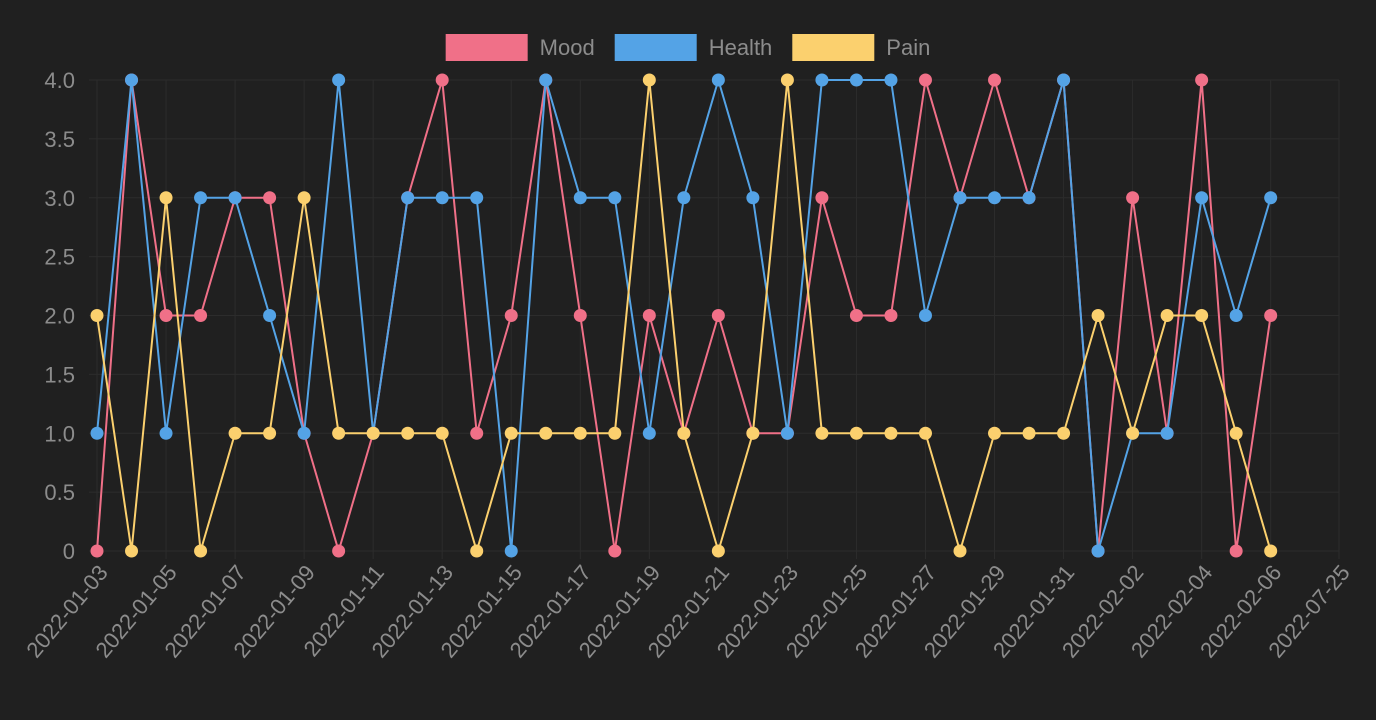  Describe the element at coordinates (861, 47) in the screenshot. I see `legend-item-pain: Pain` at that location.